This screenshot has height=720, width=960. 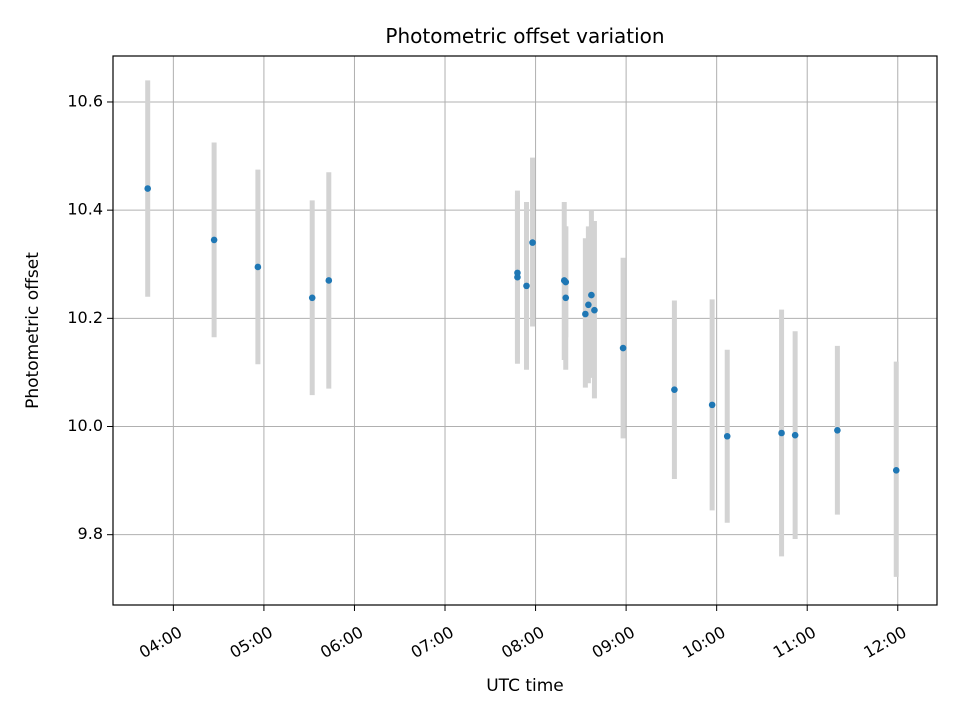 What do you see at coordinates (524, 36) in the screenshot?
I see `chart-title: Photometric offset variation` at bounding box center [524, 36].